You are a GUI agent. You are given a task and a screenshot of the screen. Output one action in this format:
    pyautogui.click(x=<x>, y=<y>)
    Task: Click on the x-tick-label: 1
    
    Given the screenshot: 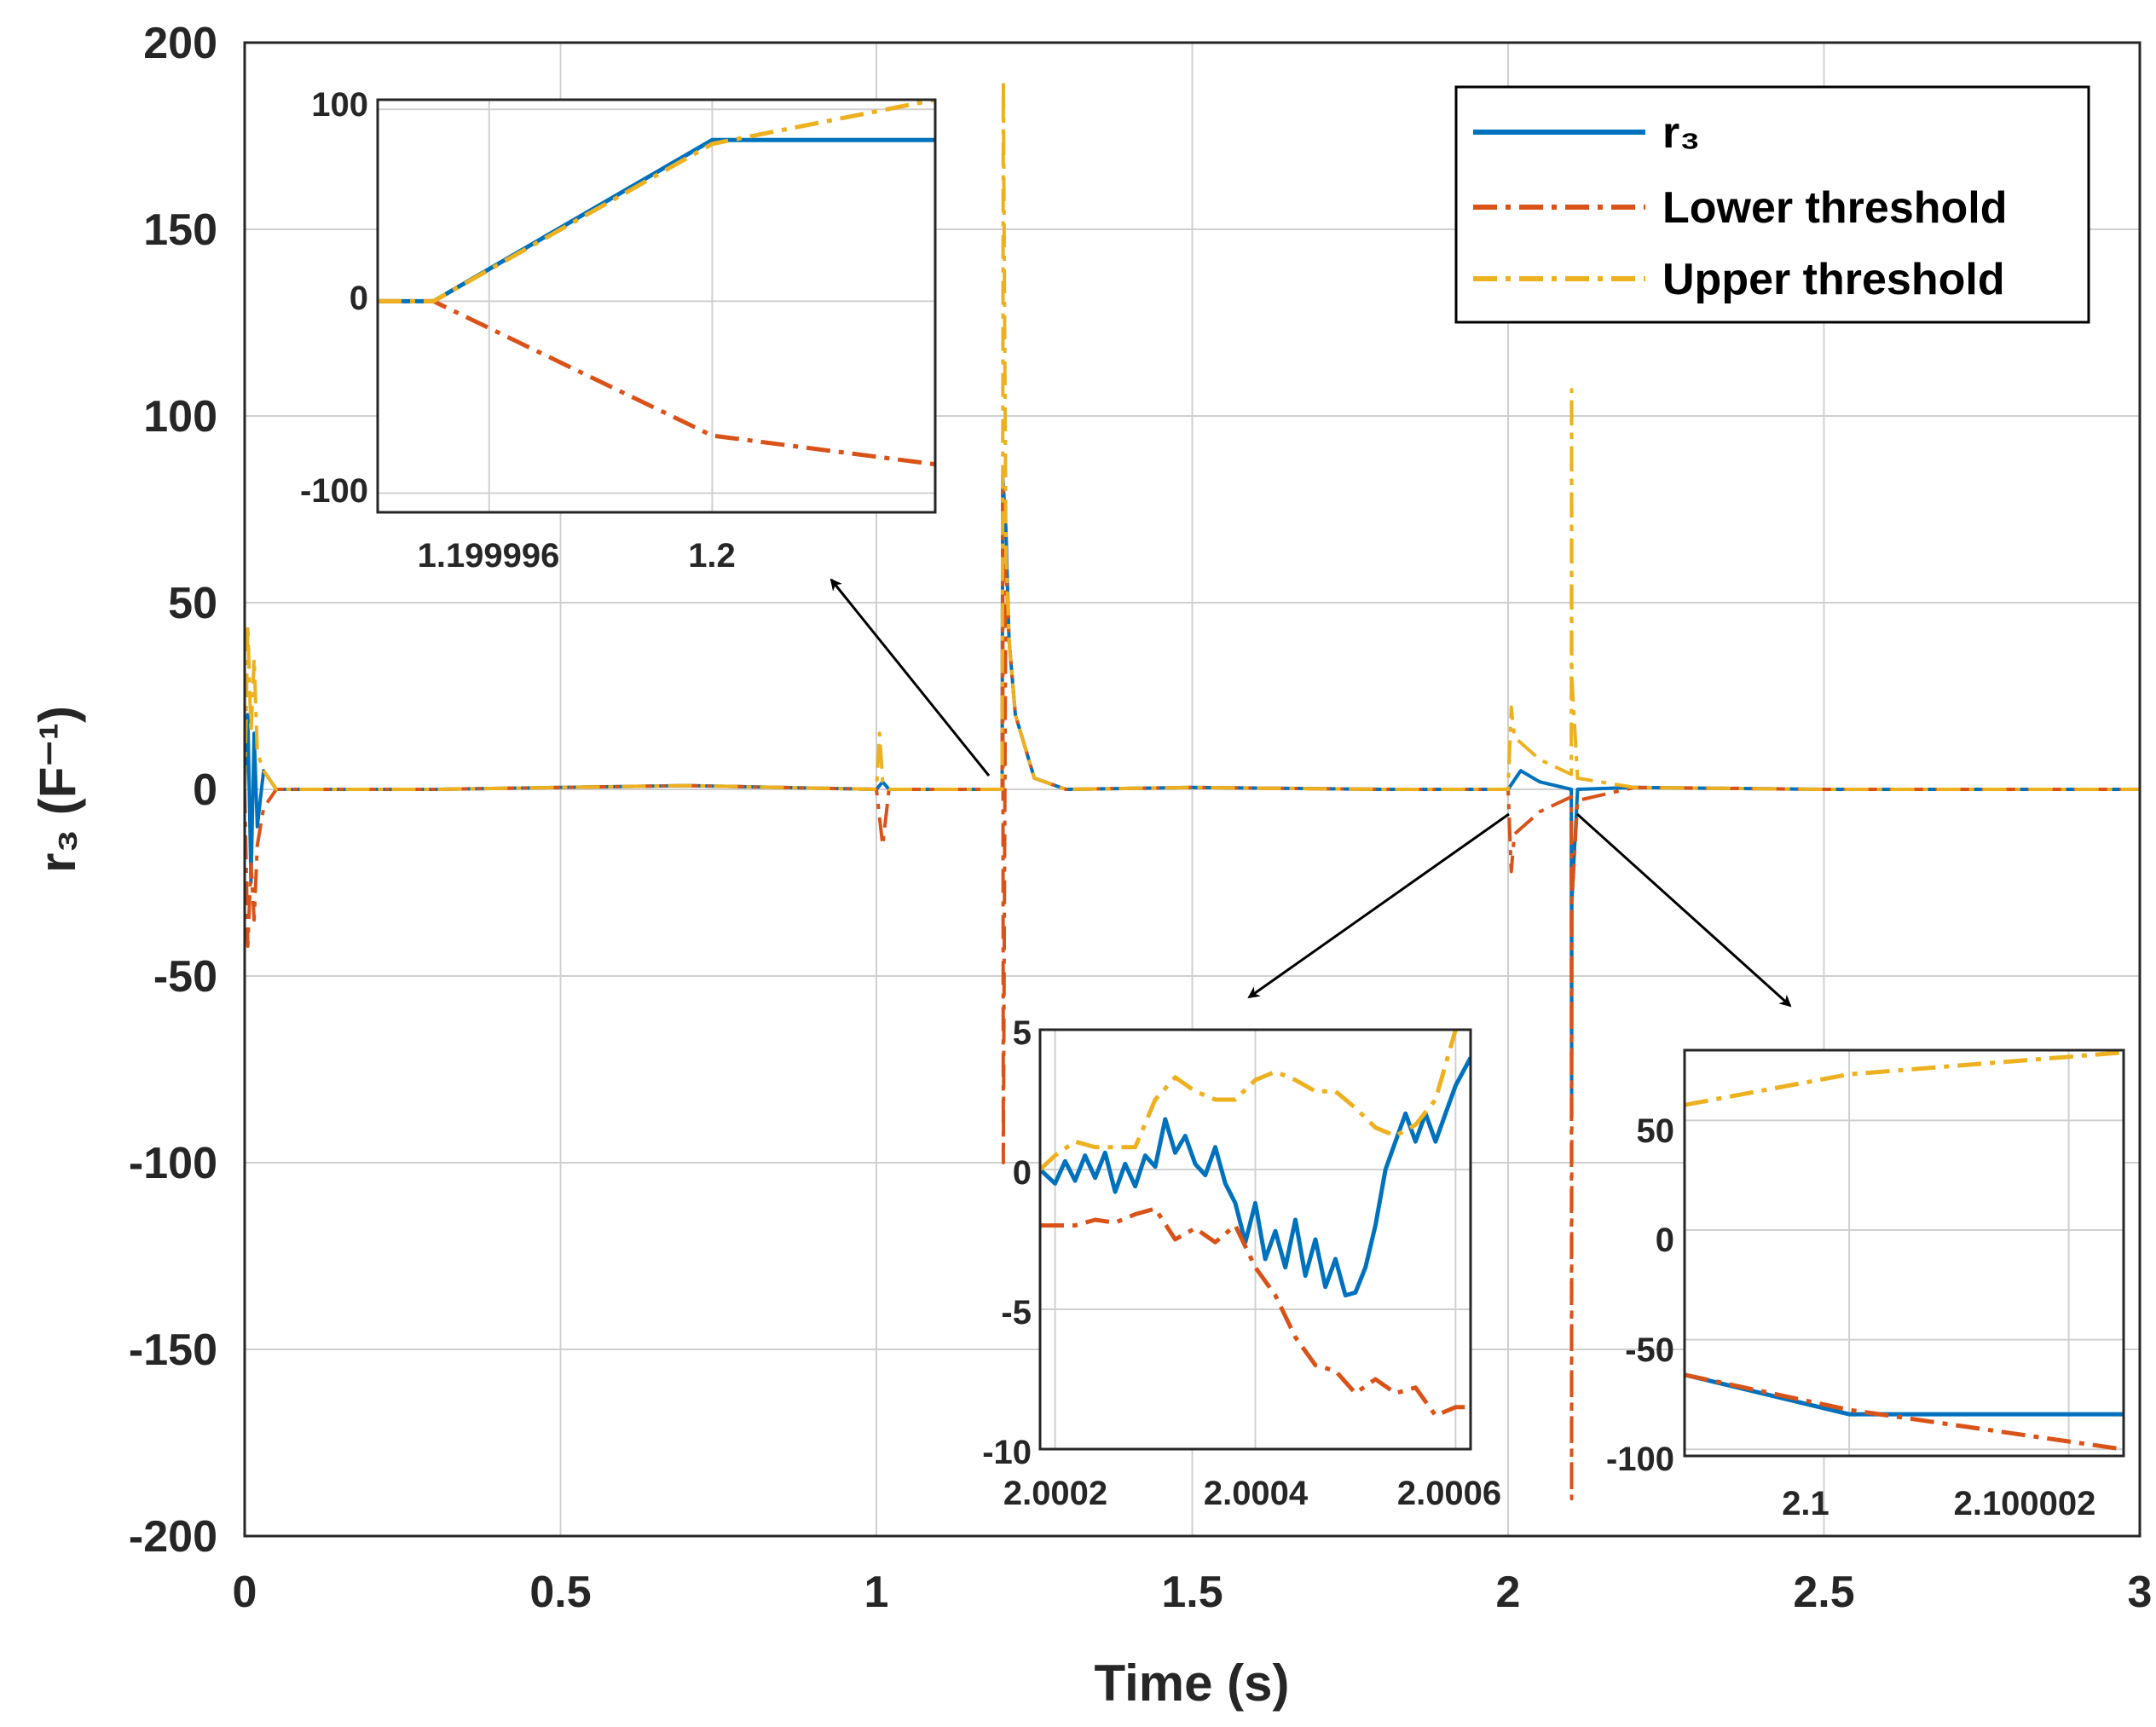 What is the action you would take?
    pyautogui.click(x=876, y=1592)
    